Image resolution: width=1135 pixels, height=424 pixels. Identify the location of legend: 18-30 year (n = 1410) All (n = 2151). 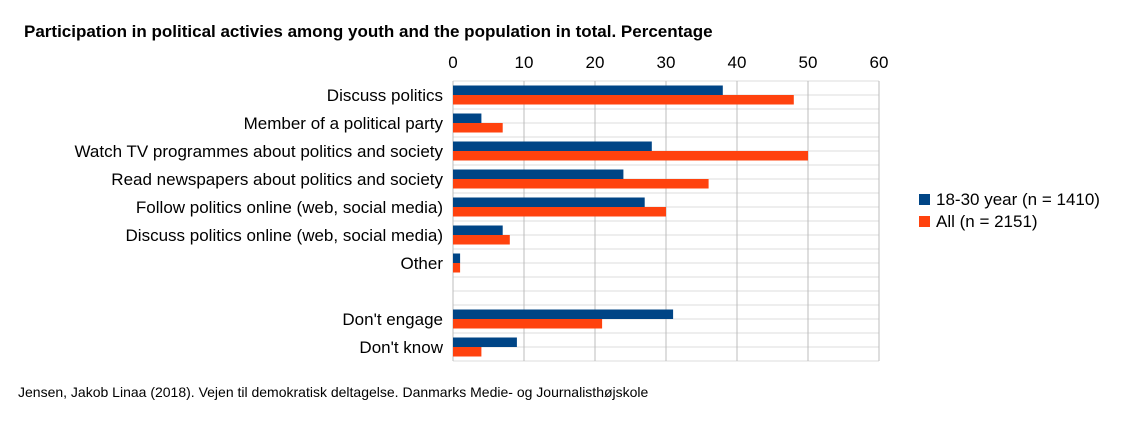
(1009, 210).